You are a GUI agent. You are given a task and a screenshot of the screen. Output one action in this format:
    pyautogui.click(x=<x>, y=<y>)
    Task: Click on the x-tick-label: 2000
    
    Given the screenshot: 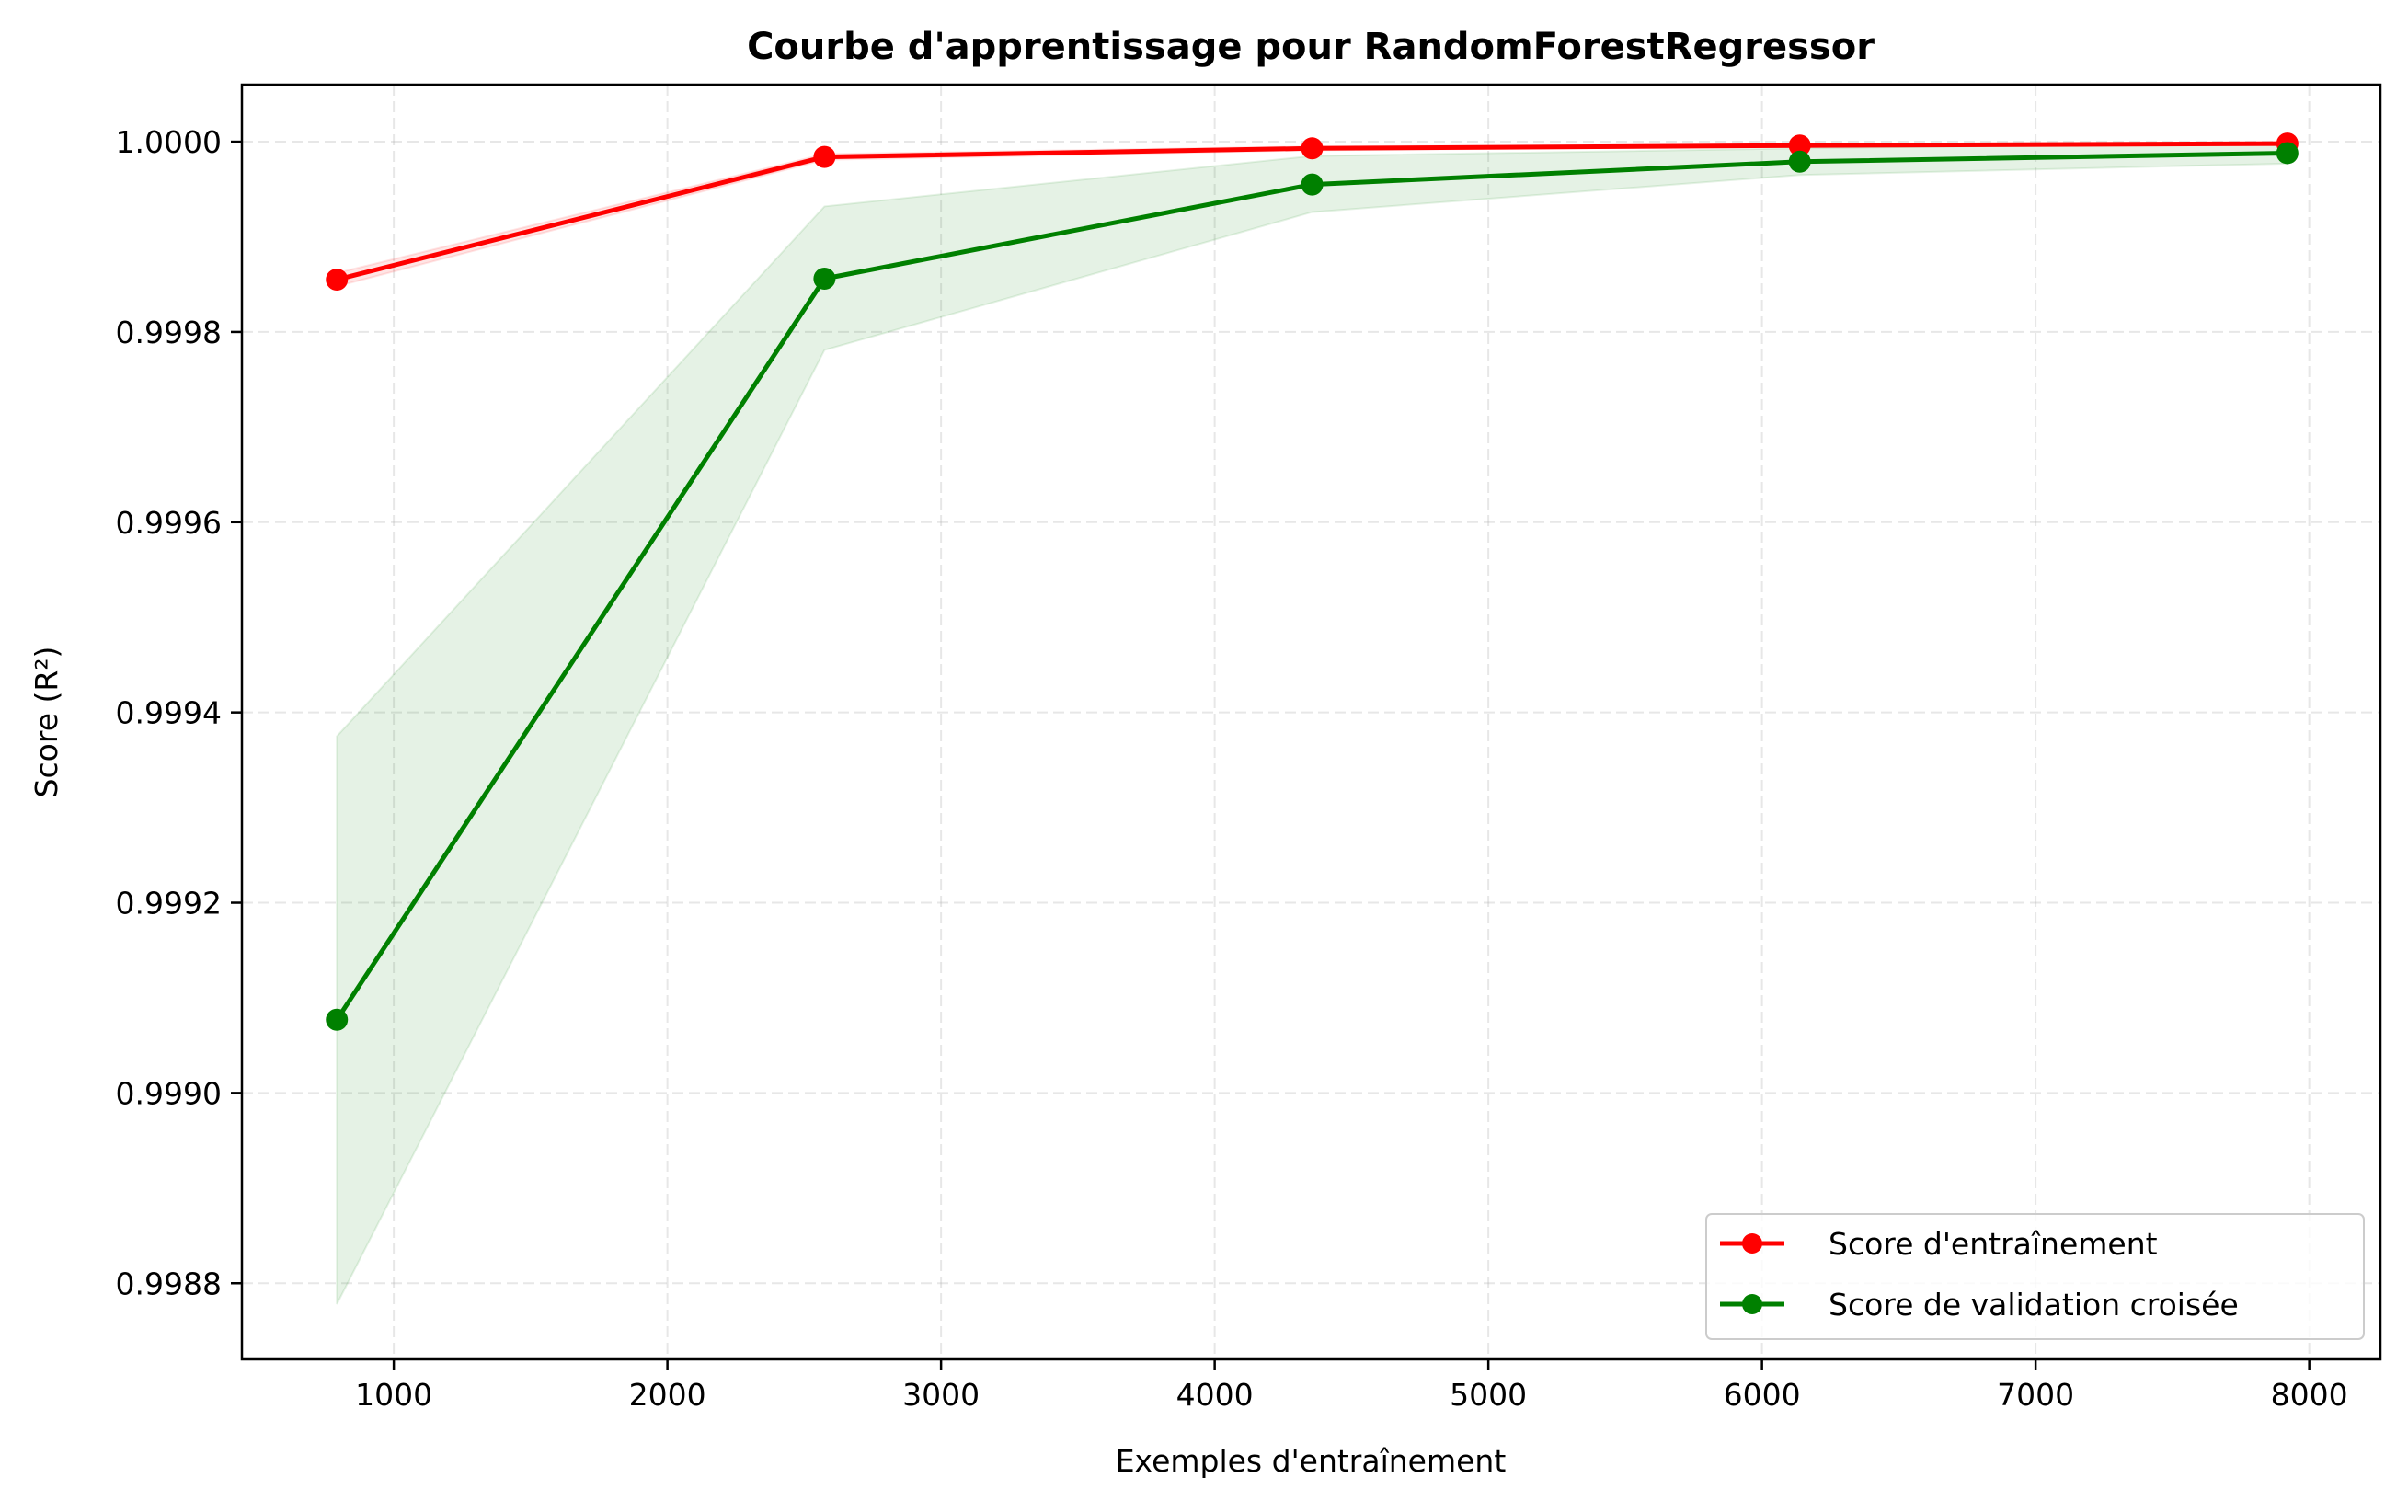 What is the action you would take?
    pyautogui.click(x=667, y=1395)
    